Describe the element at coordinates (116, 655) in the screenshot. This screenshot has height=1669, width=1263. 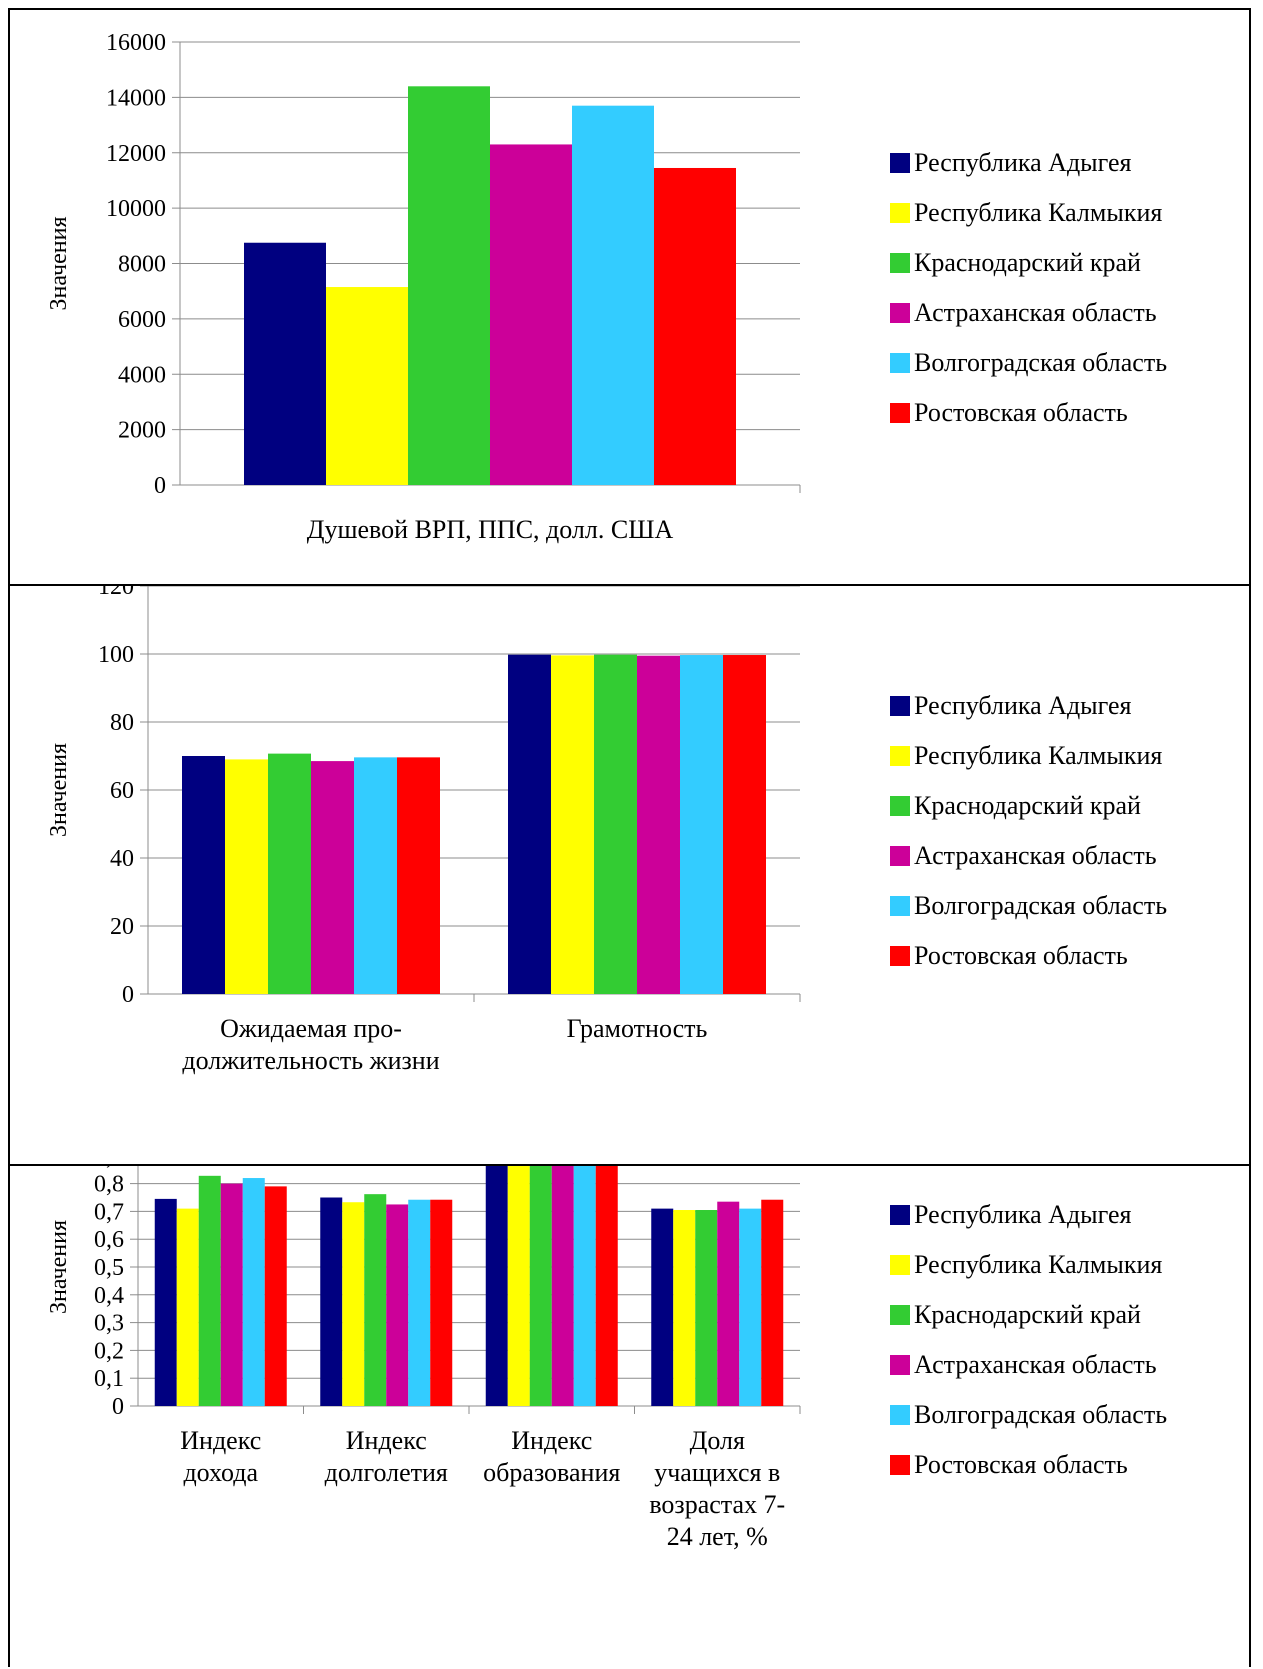
I see `y-tick-label: 100` at that location.